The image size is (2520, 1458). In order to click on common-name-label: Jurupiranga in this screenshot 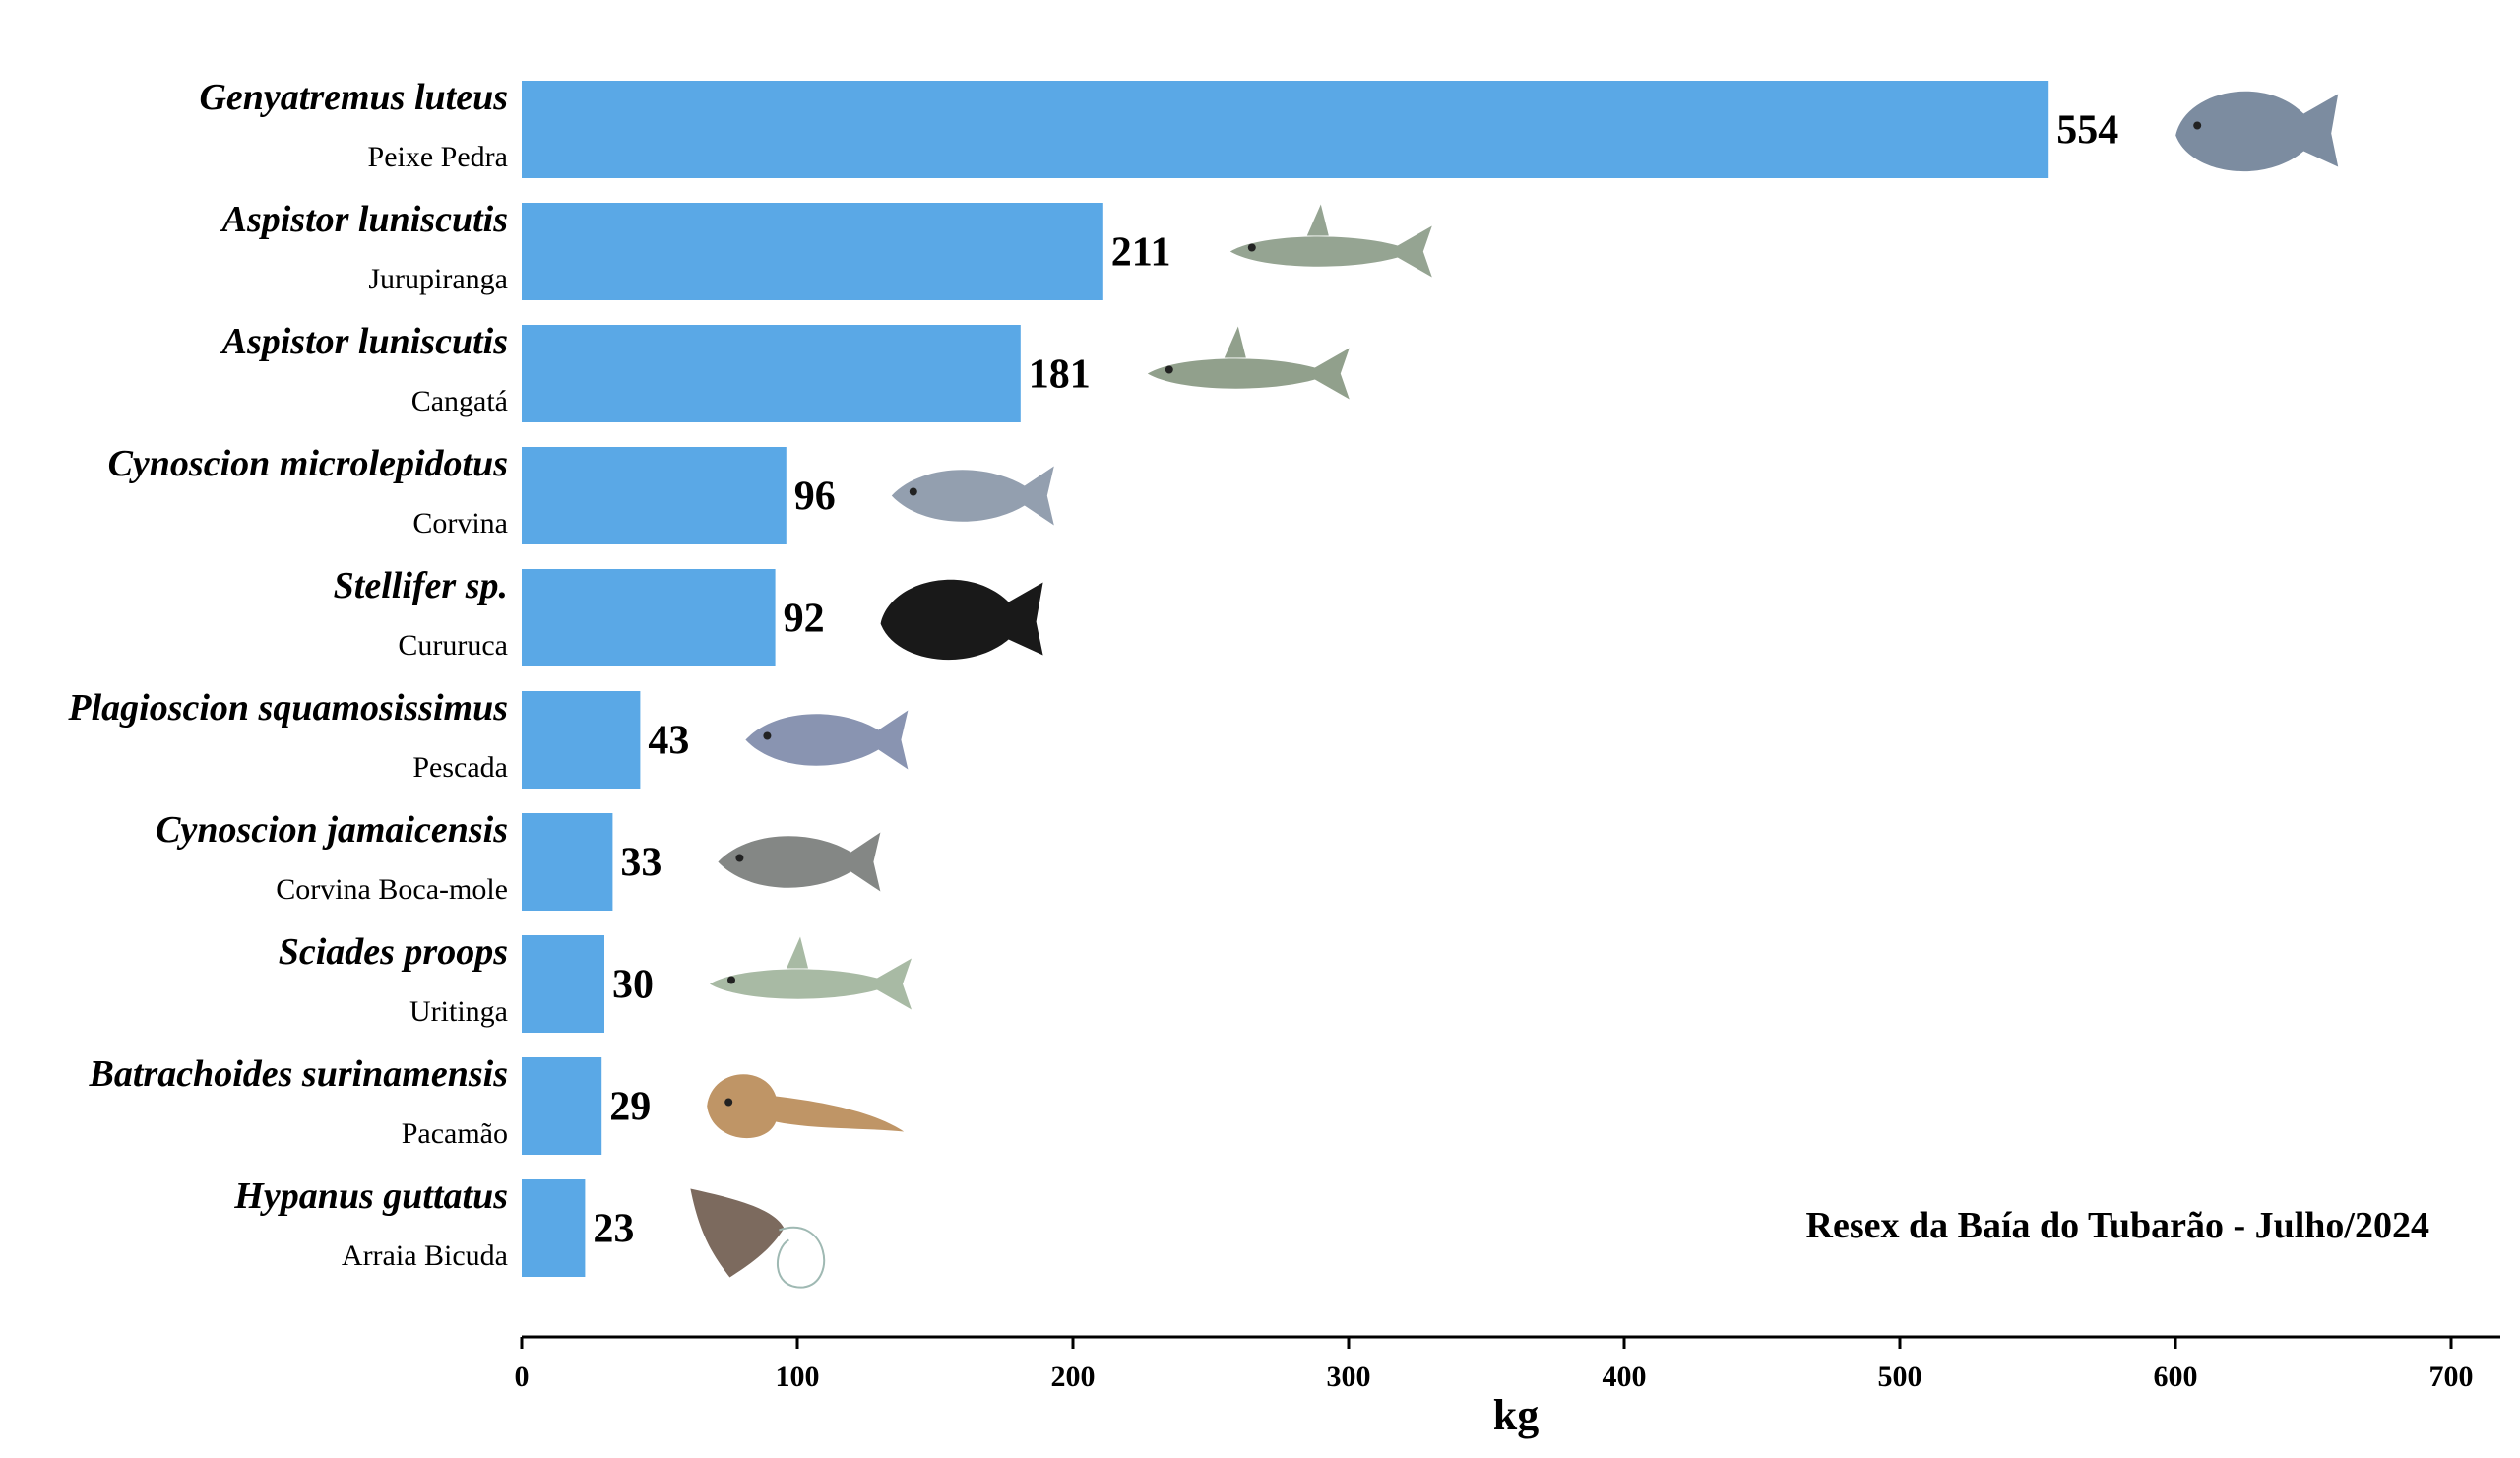, I will do `click(438, 279)`.